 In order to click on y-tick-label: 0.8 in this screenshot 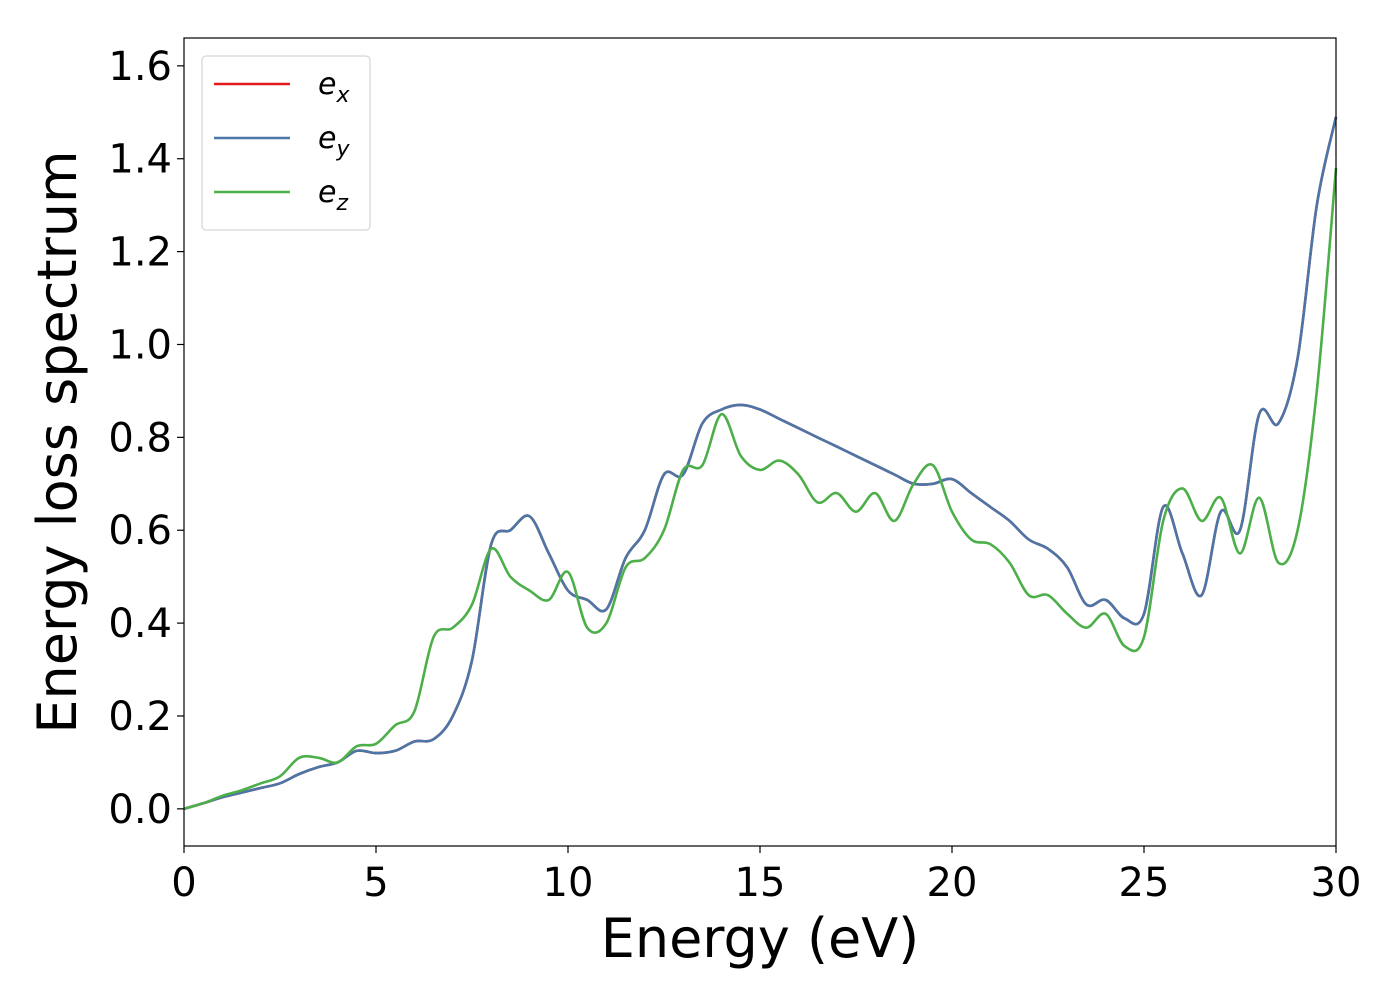, I will do `click(140, 438)`.